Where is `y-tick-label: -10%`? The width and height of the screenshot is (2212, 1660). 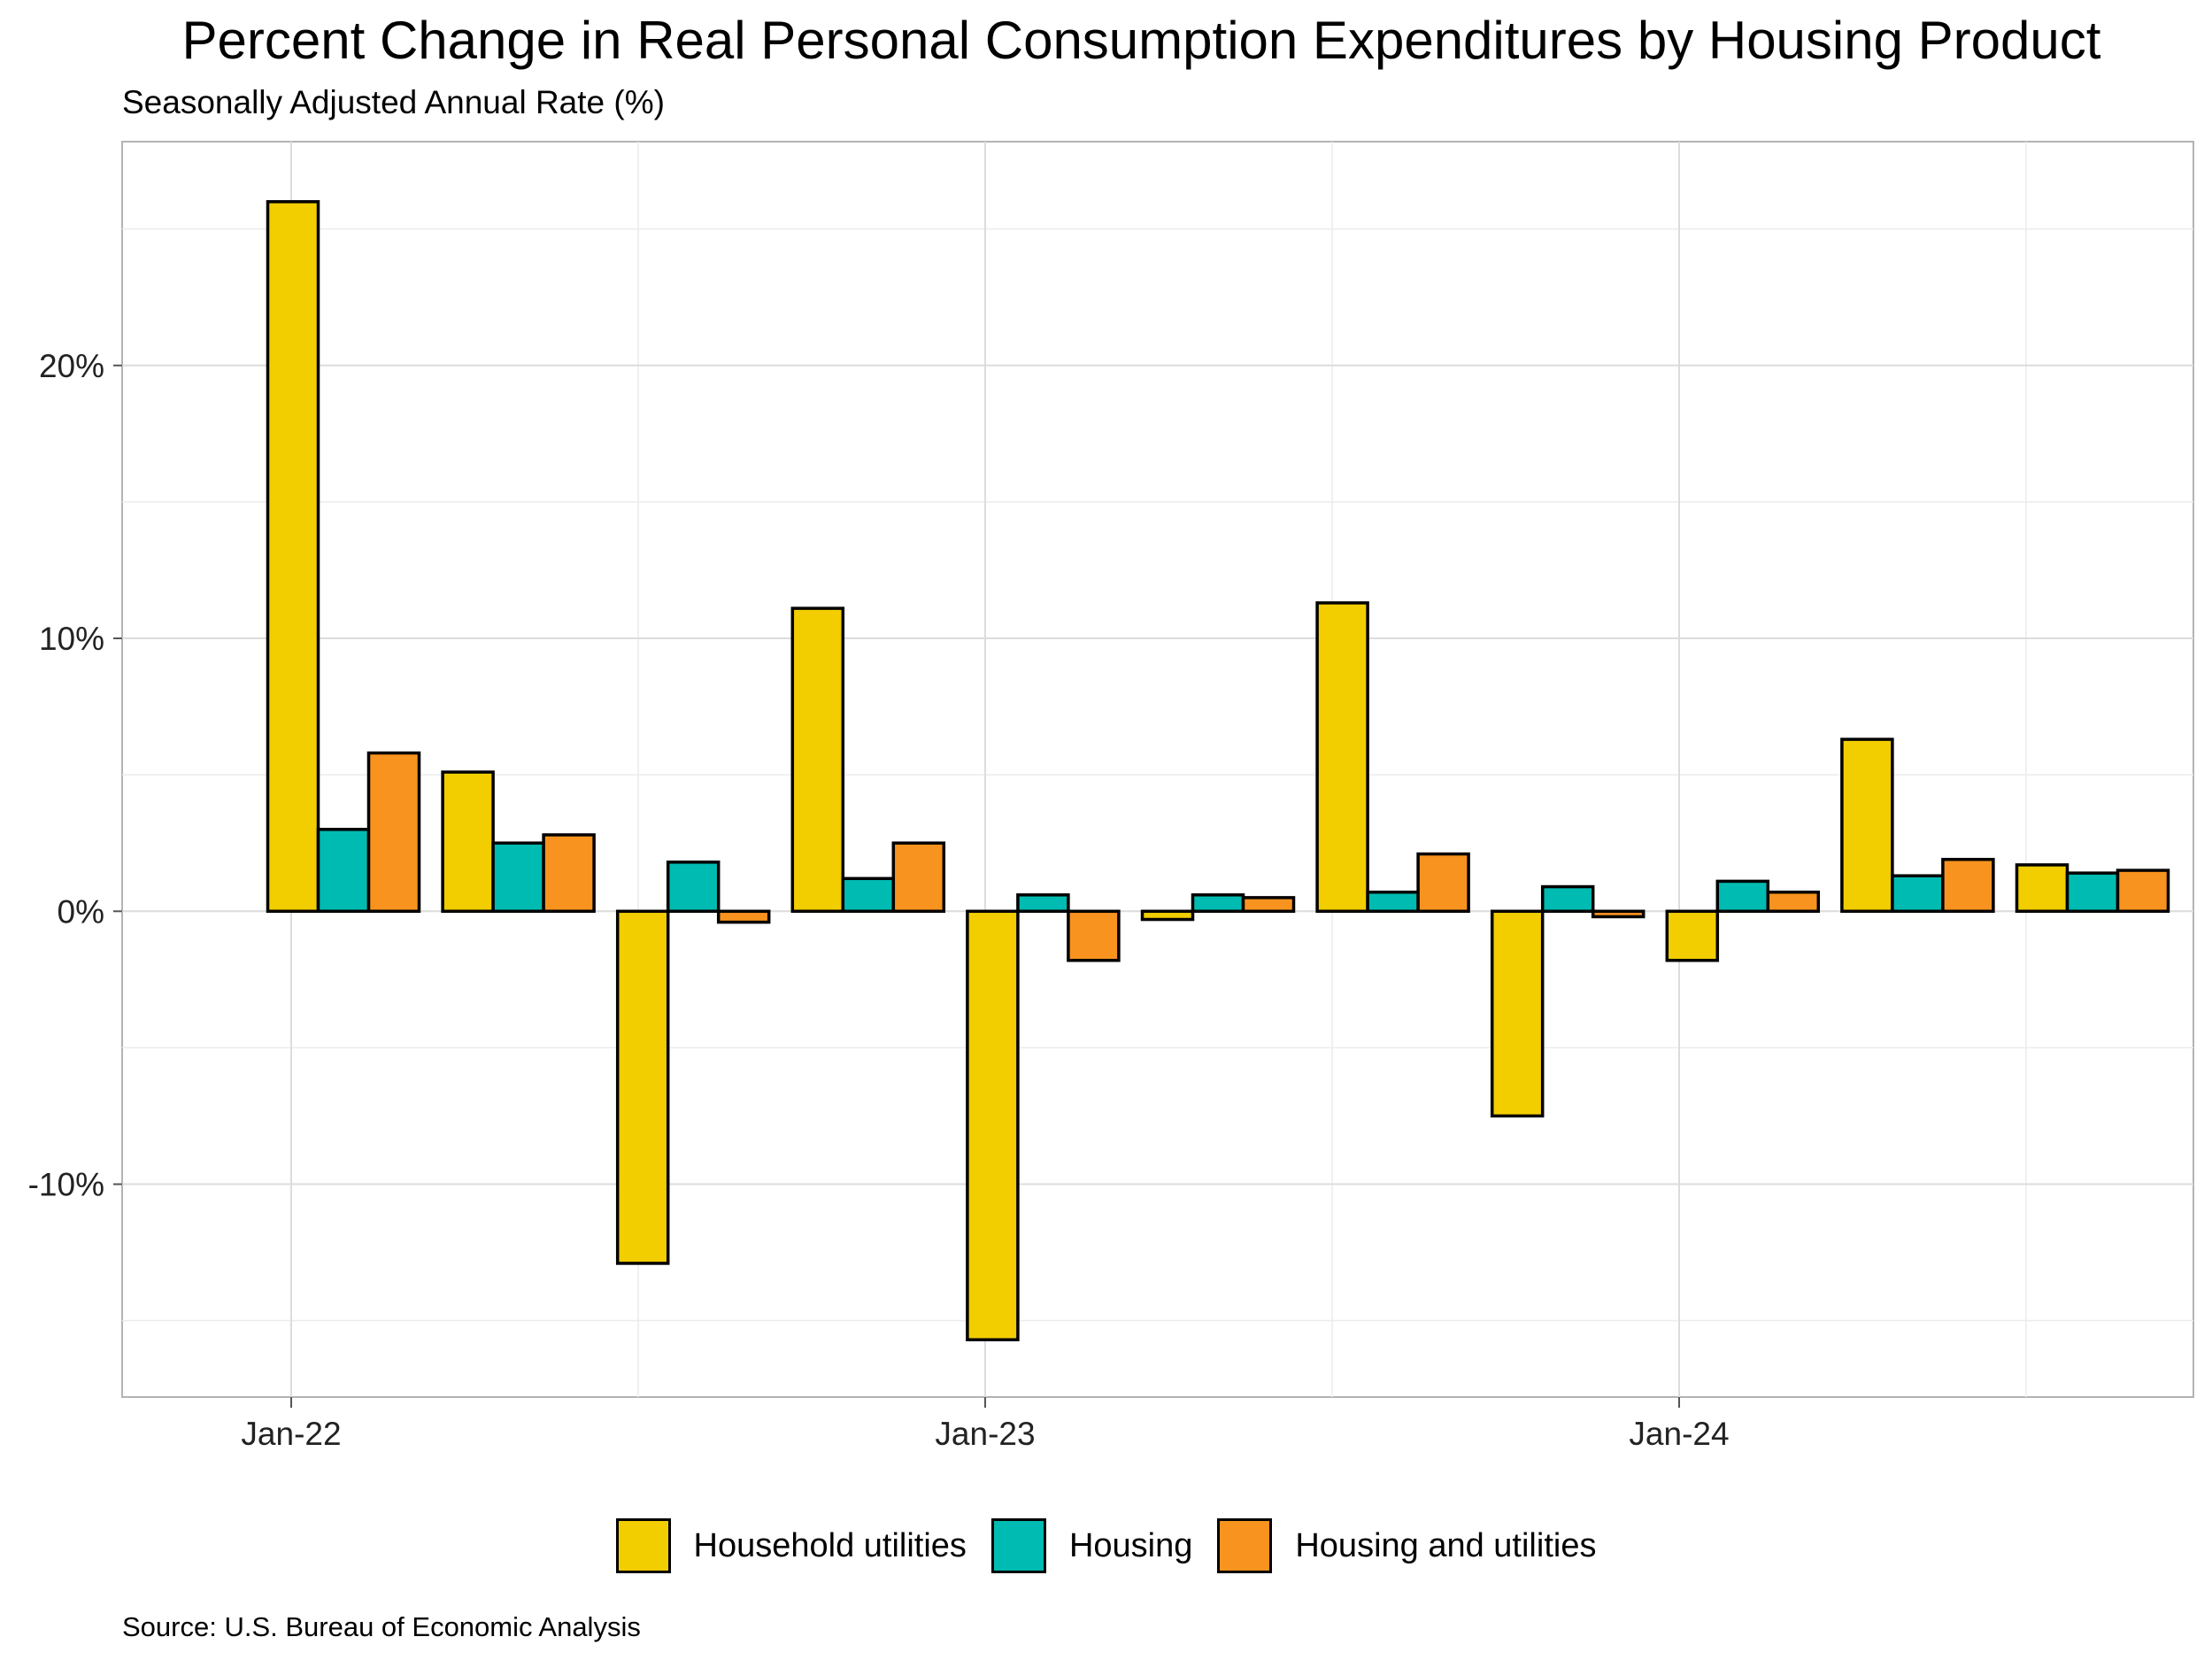
y-tick-label: -10% is located at coordinates (66, 1185).